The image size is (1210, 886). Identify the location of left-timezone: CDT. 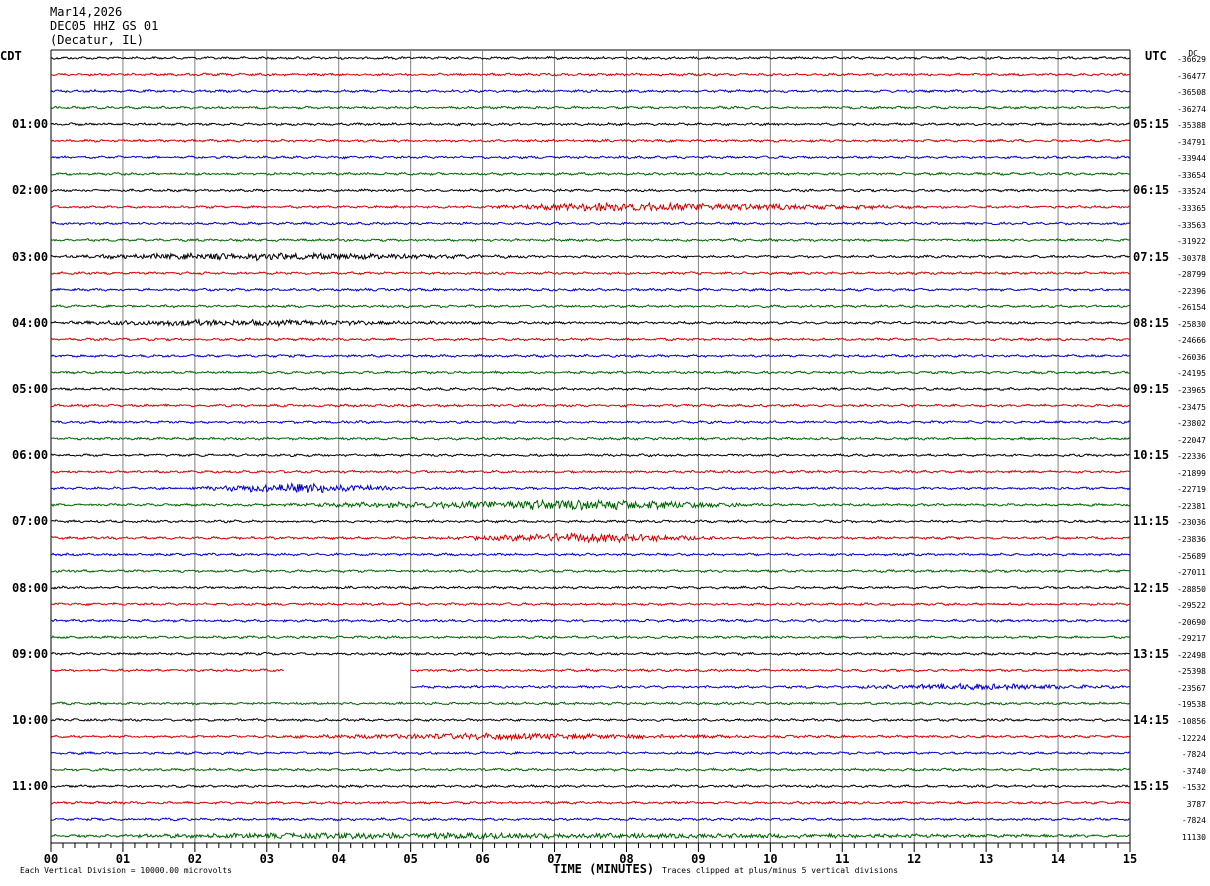
(11, 56).